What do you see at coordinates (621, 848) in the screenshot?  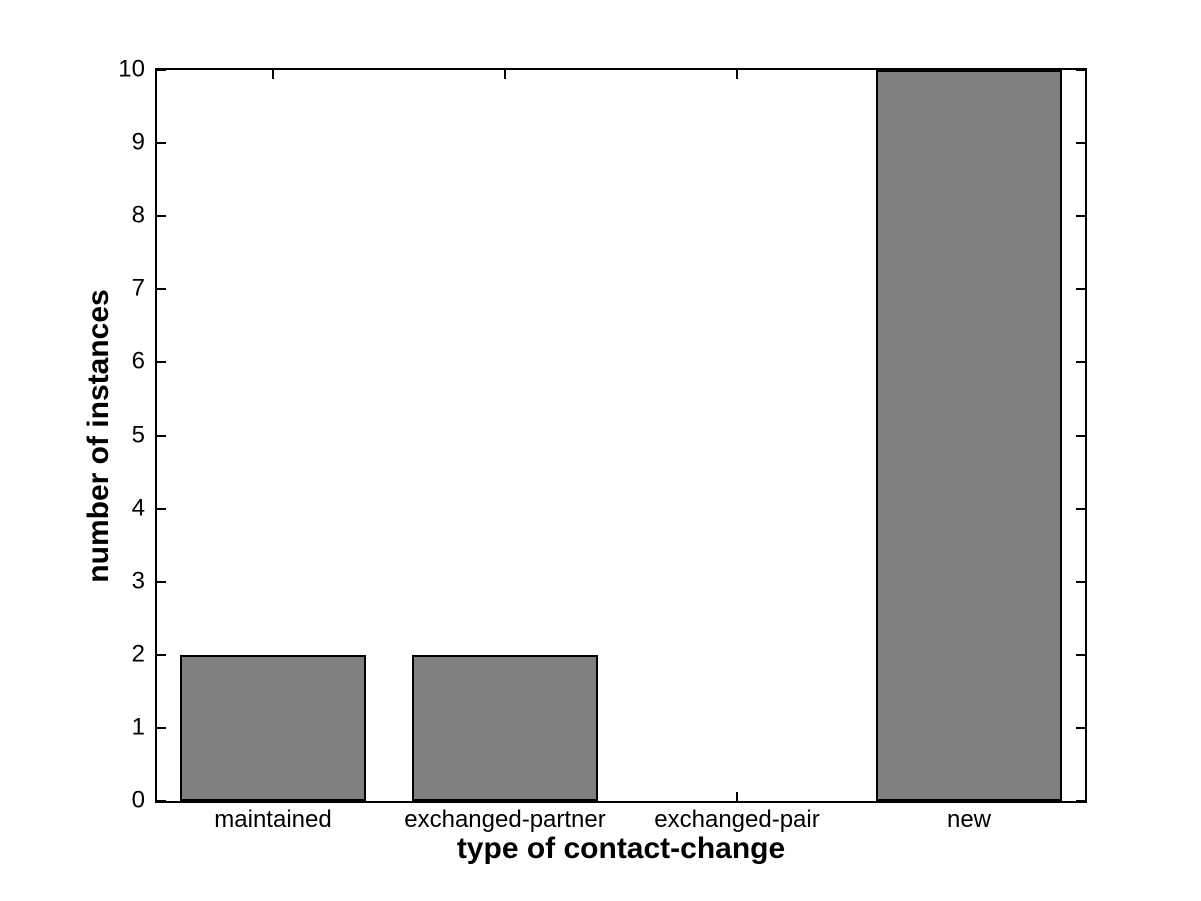 I see `x-axis-label: type of contact-change` at bounding box center [621, 848].